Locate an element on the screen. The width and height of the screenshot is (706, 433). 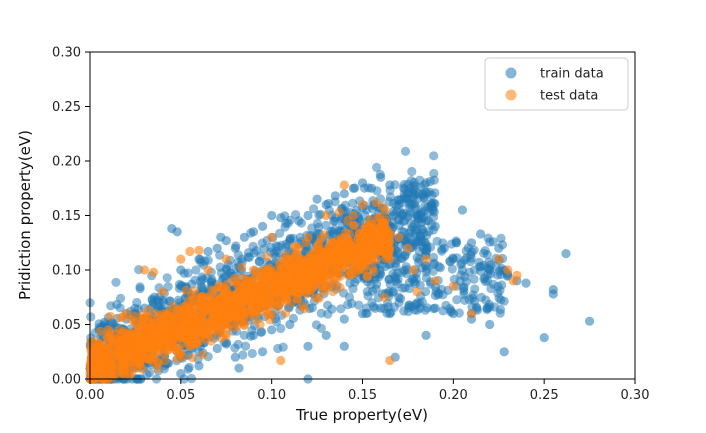
y-axis-ticks: 0.00 0.05 0.10 0.15 0.20 0.25 0.30 is located at coordinates (71, 217).